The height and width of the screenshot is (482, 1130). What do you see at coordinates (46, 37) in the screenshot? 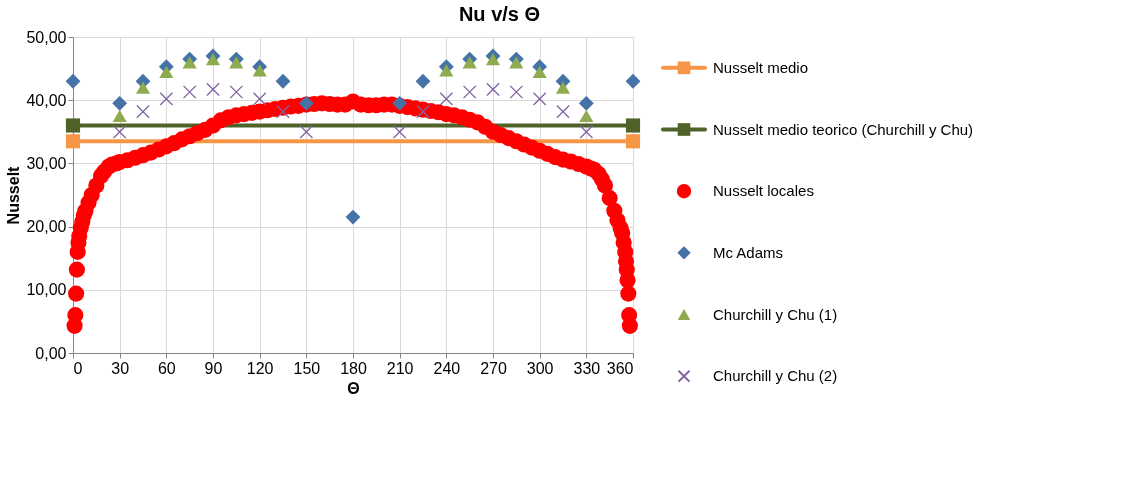
I see `y-tick-label: 50,00` at bounding box center [46, 37].